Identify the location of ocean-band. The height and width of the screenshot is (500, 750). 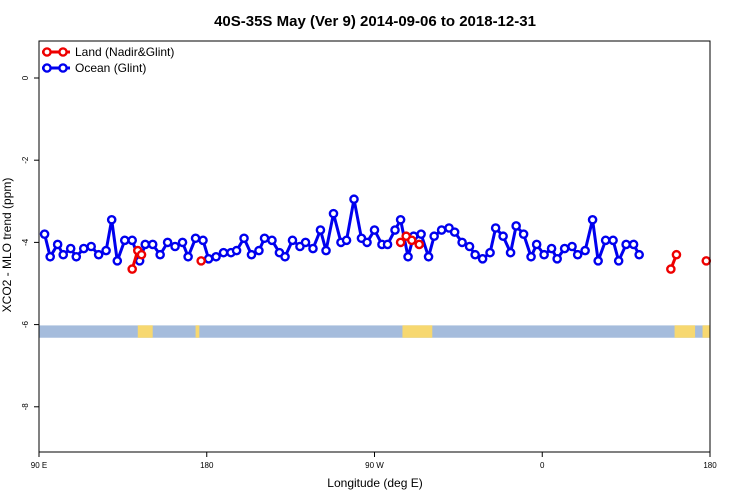
(374, 331).